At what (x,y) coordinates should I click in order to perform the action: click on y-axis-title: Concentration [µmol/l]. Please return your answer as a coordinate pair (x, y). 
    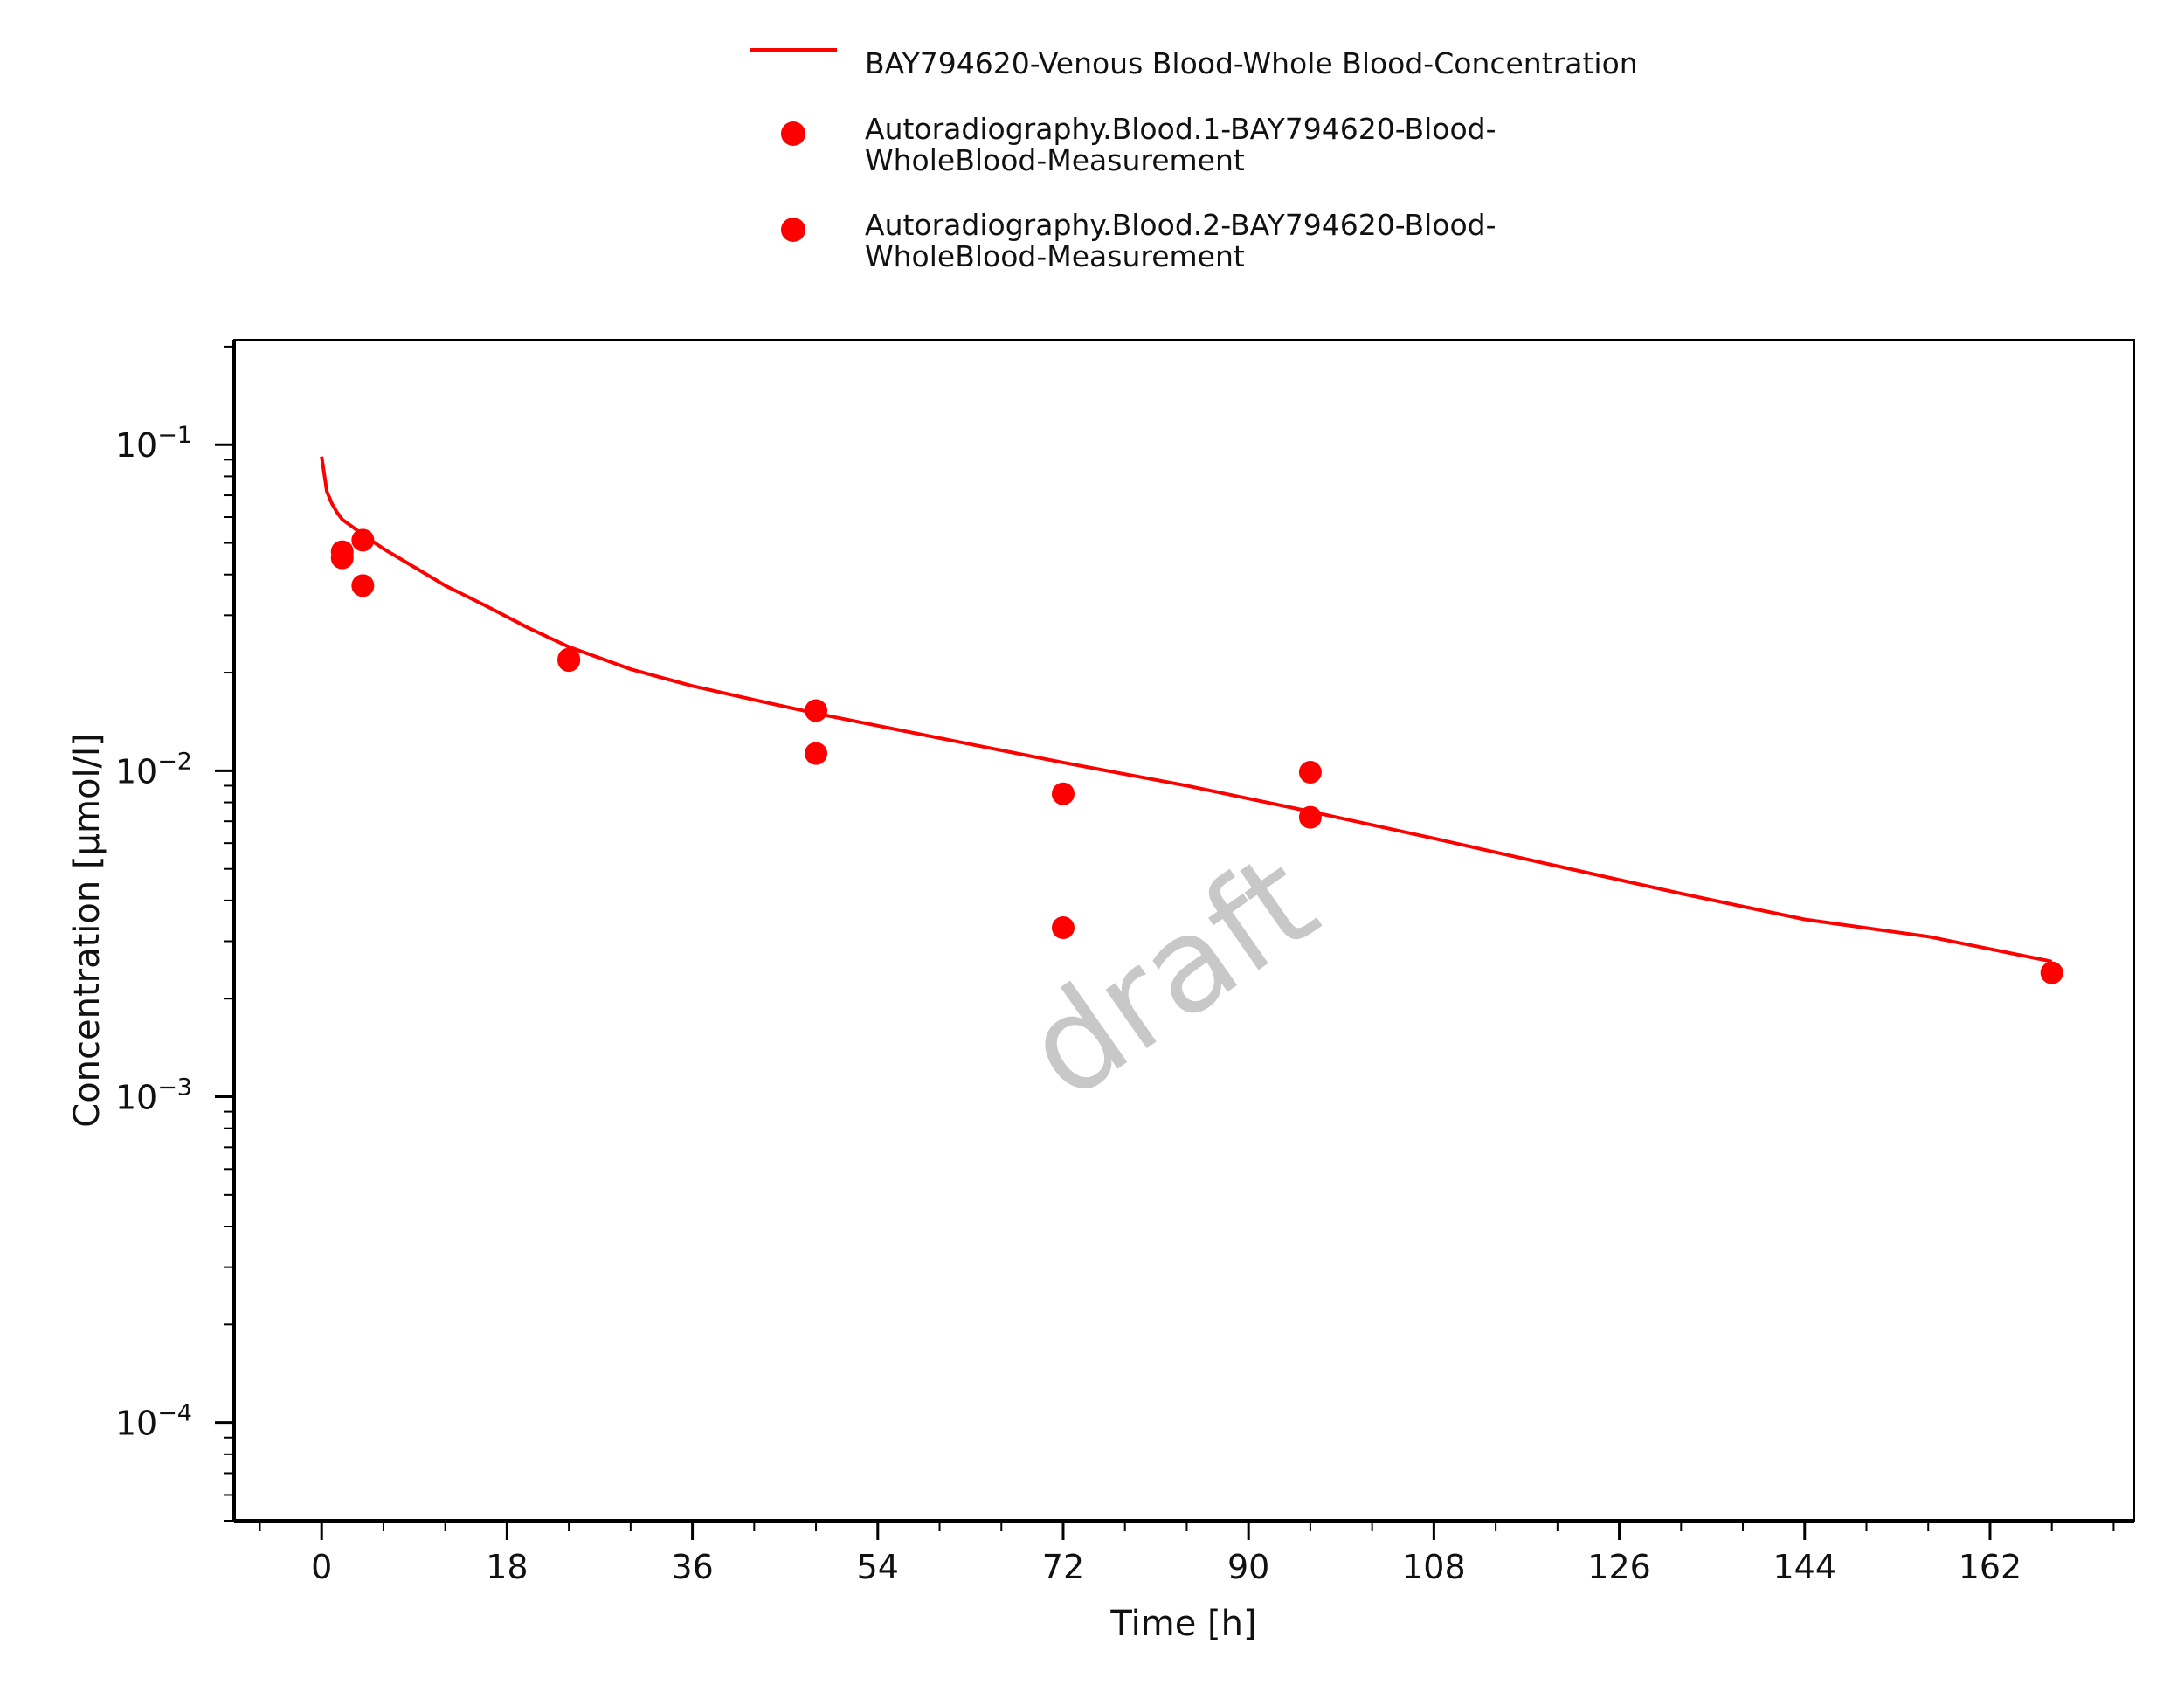
    Looking at the image, I should click on (87, 930).